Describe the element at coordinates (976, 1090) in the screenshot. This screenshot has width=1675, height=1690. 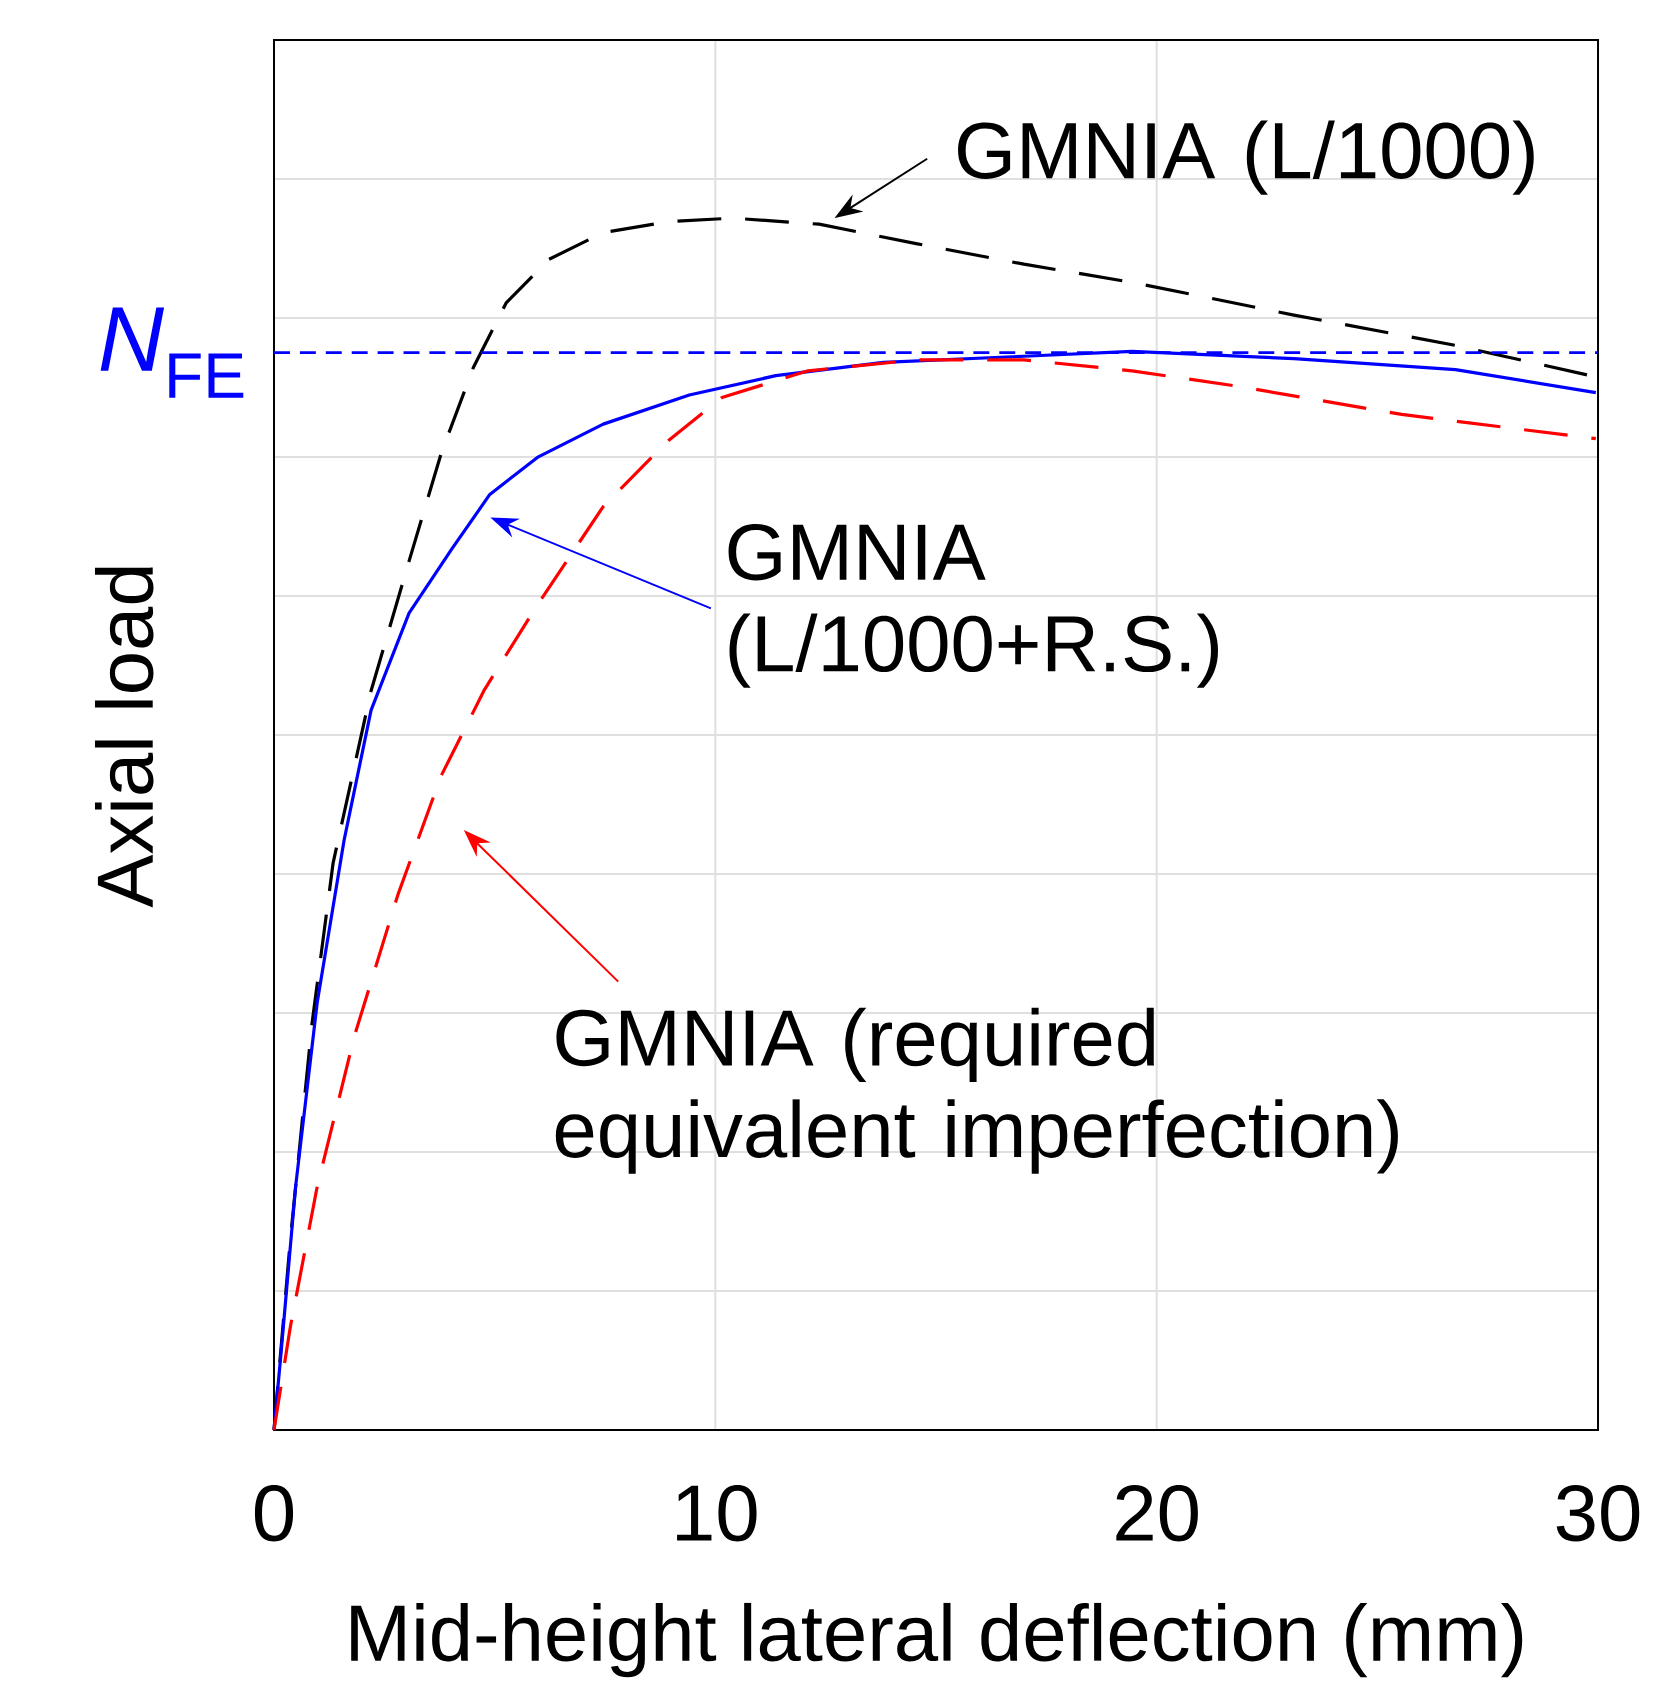
I see `annotation: GMNIA (required equivalent imperfection)` at that location.